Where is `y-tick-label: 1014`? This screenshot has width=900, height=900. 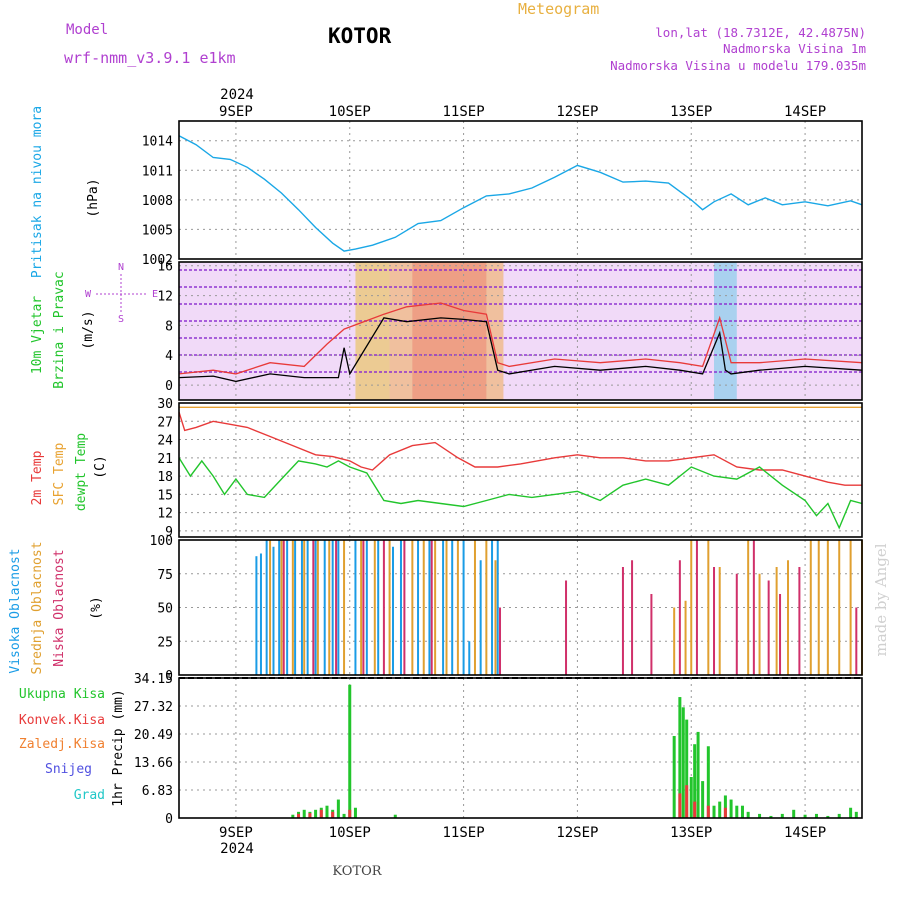
y-tick-label: 1014 is located at coordinates (157, 142).